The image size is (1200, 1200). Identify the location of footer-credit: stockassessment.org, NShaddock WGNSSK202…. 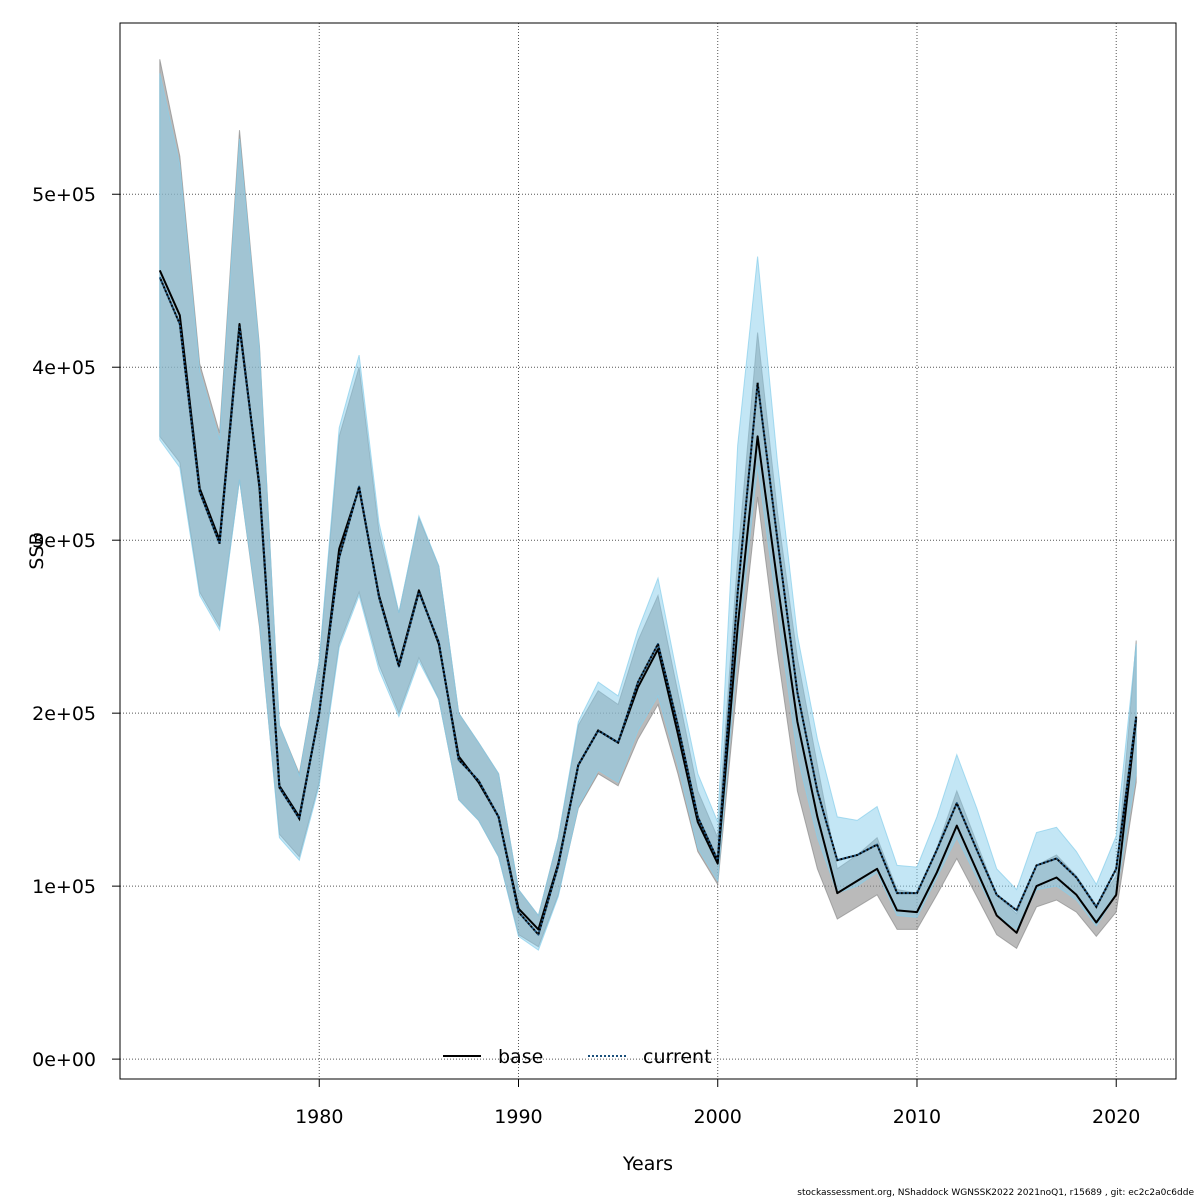
(995, 1193).